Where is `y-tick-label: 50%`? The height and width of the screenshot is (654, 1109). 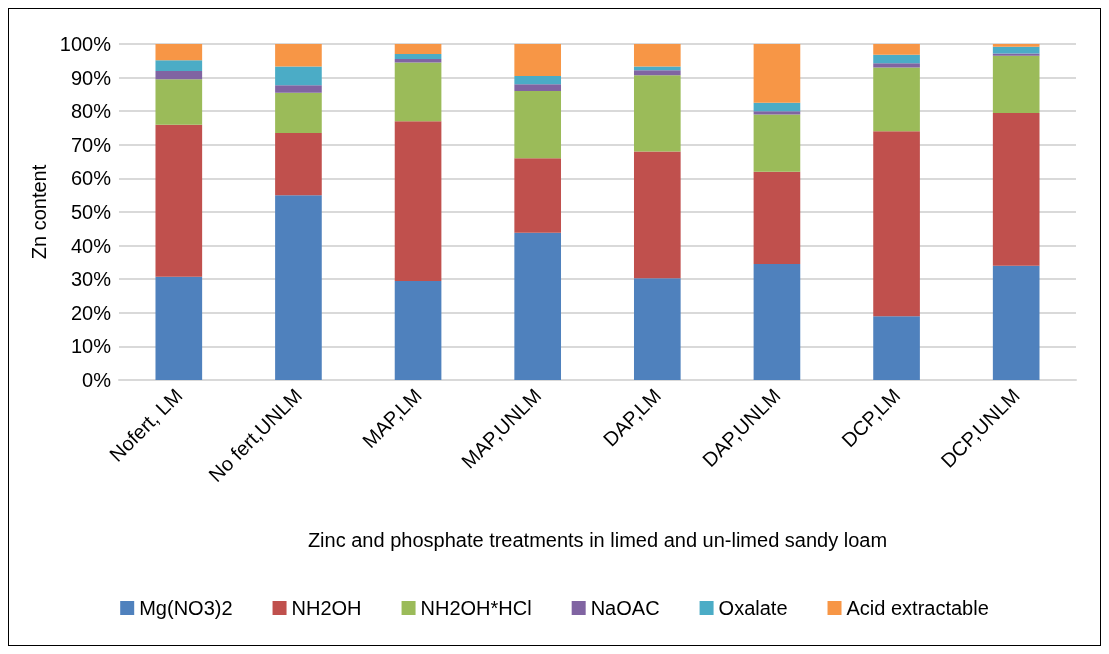 y-tick-label: 50% is located at coordinates (91, 212).